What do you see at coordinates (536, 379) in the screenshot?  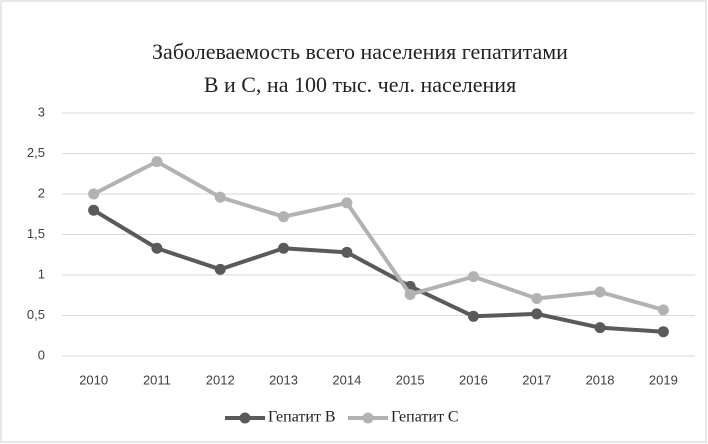 I see `x-tick-label: 2017` at bounding box center [536, 379].